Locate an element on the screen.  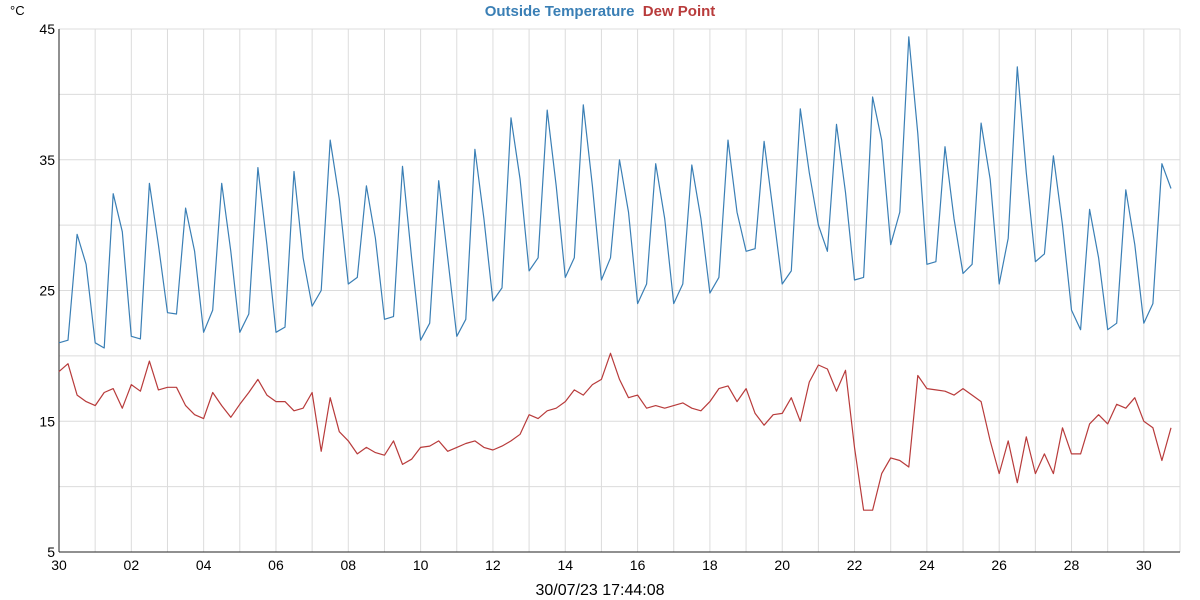
legend-dew-point: Dew Point is located at coordinates (679, 11).